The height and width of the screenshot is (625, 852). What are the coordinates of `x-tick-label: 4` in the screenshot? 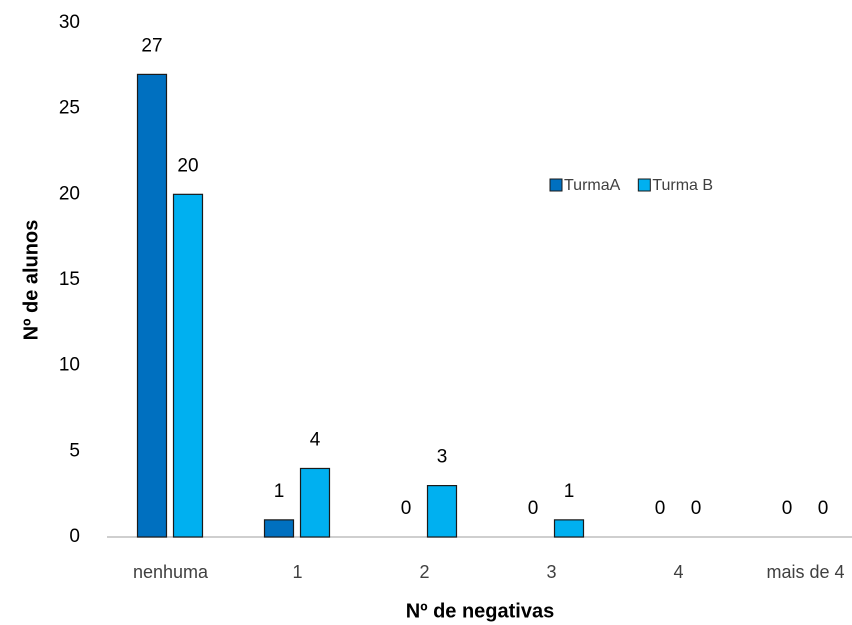 It's located at (678, 572).